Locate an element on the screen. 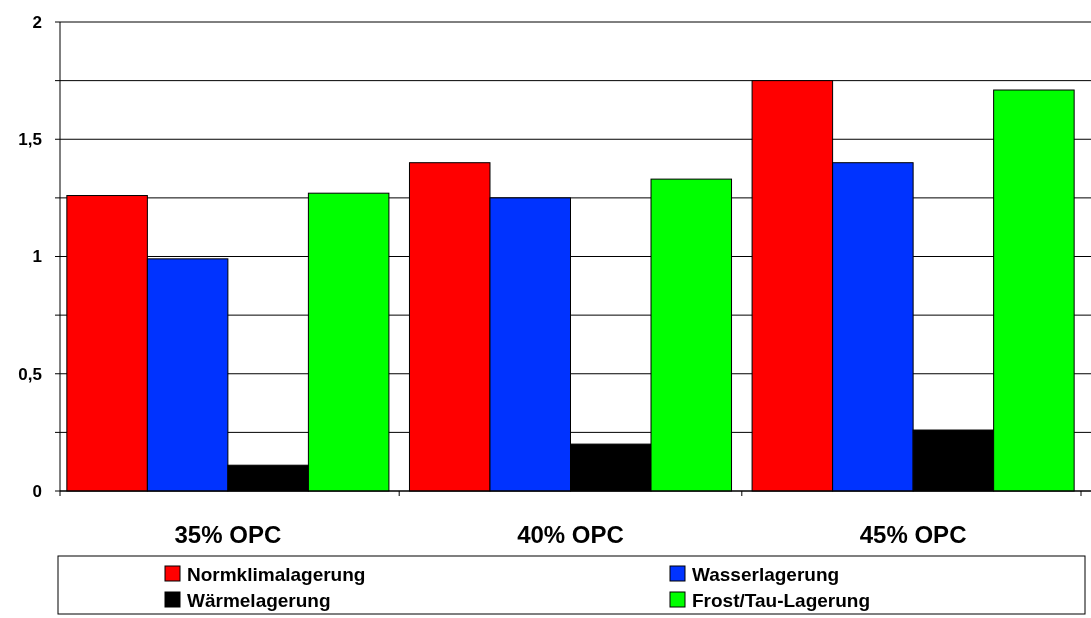 The image size is (1091, 618). y-tick-label: 1,5 is located at coordinates (30, 140).